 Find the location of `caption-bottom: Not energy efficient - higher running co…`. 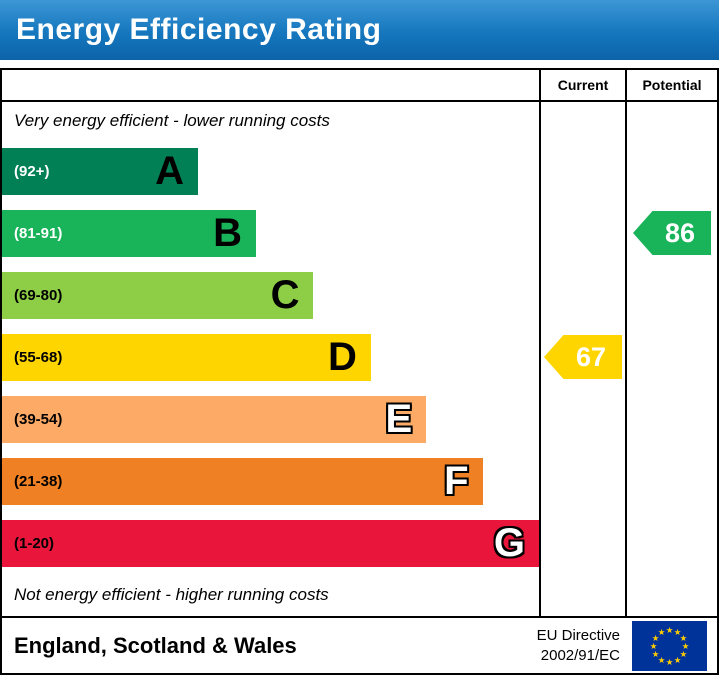

caption-bottom: Not energy efficient - higher running co… is located at coordinates (171, 594).